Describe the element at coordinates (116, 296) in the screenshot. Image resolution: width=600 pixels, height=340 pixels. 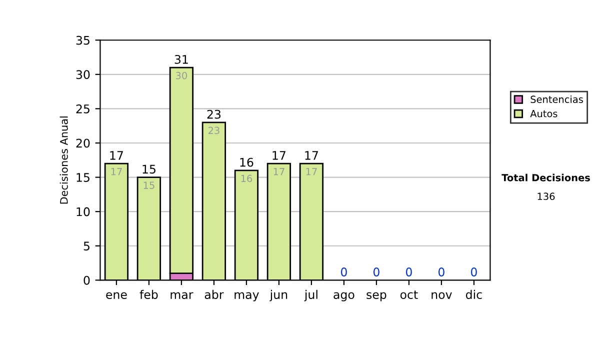
I see `x-tick-label: ene` at that location.